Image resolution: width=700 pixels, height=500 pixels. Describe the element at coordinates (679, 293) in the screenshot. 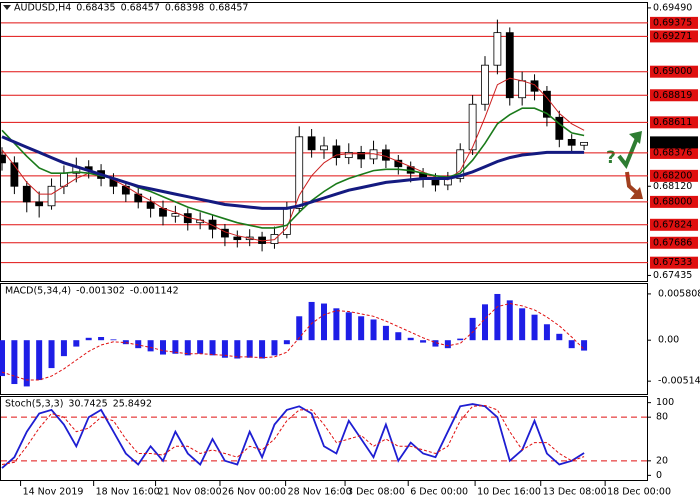

I see `y-tick-label: 0.005808` at that location.